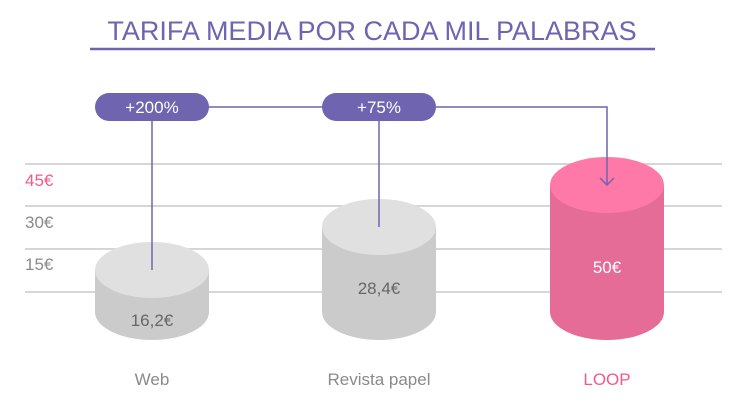 The width and height of the screenshot is (745, 415). Describe the element at coordinates (379, 288) in the screenshot. I see `data-label: 28,4€` at that location.